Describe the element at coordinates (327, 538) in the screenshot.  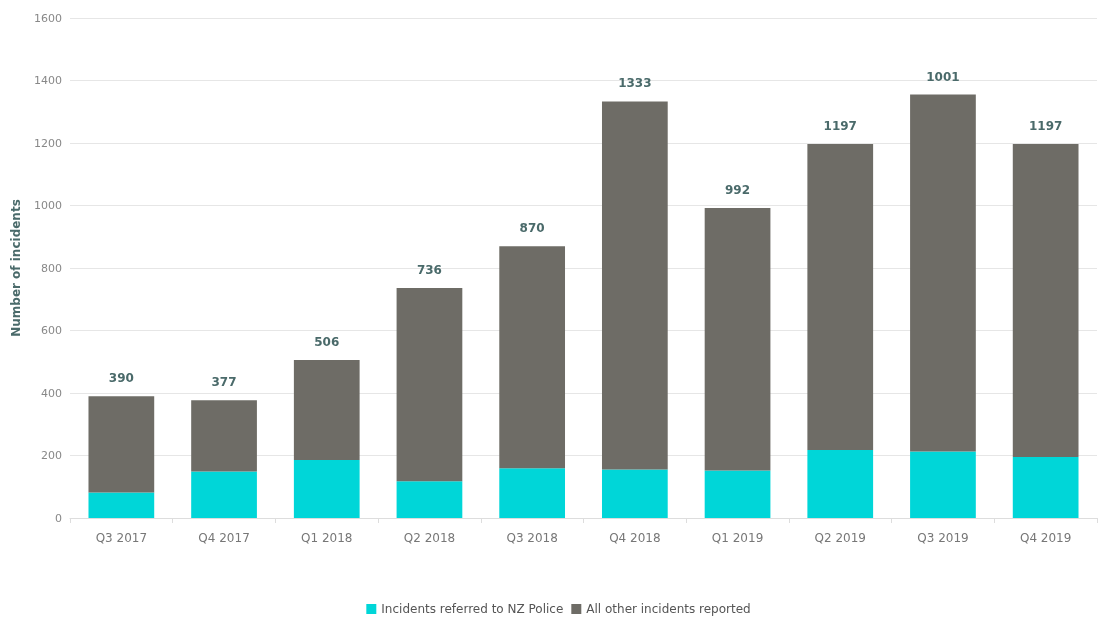
I see `x-tick-label: Q1 2018` at that location.